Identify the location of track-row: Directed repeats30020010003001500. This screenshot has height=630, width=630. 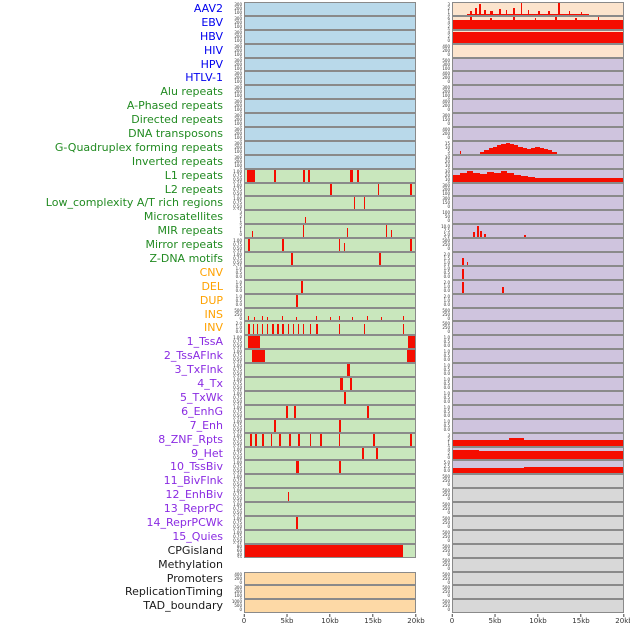
(312, 120).